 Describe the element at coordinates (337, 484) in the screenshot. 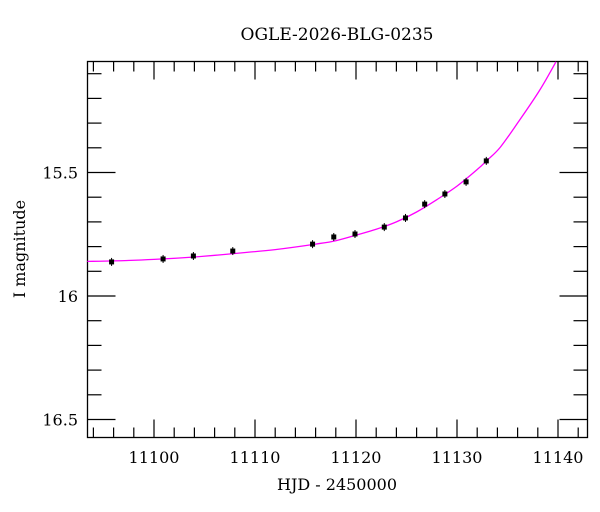

I see `x-axis-label: HJD - 2450000` at that location.